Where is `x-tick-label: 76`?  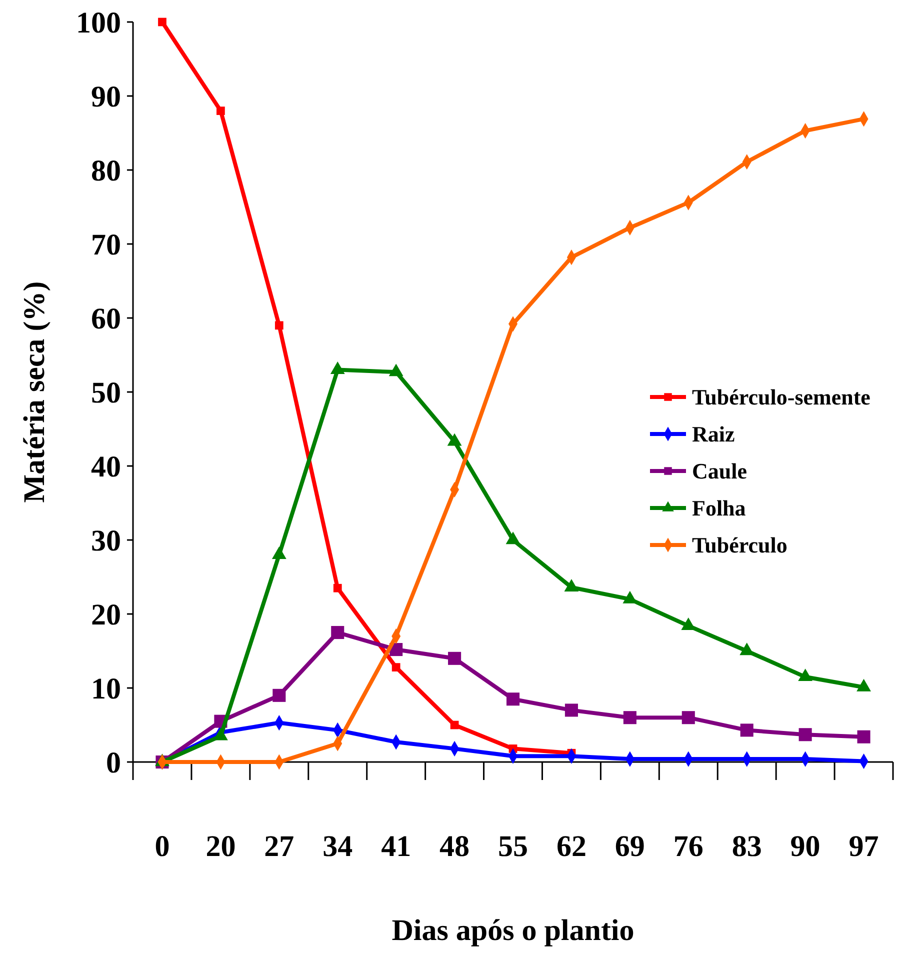
x-tick-label: 76 is located at coordinates (688, 846).